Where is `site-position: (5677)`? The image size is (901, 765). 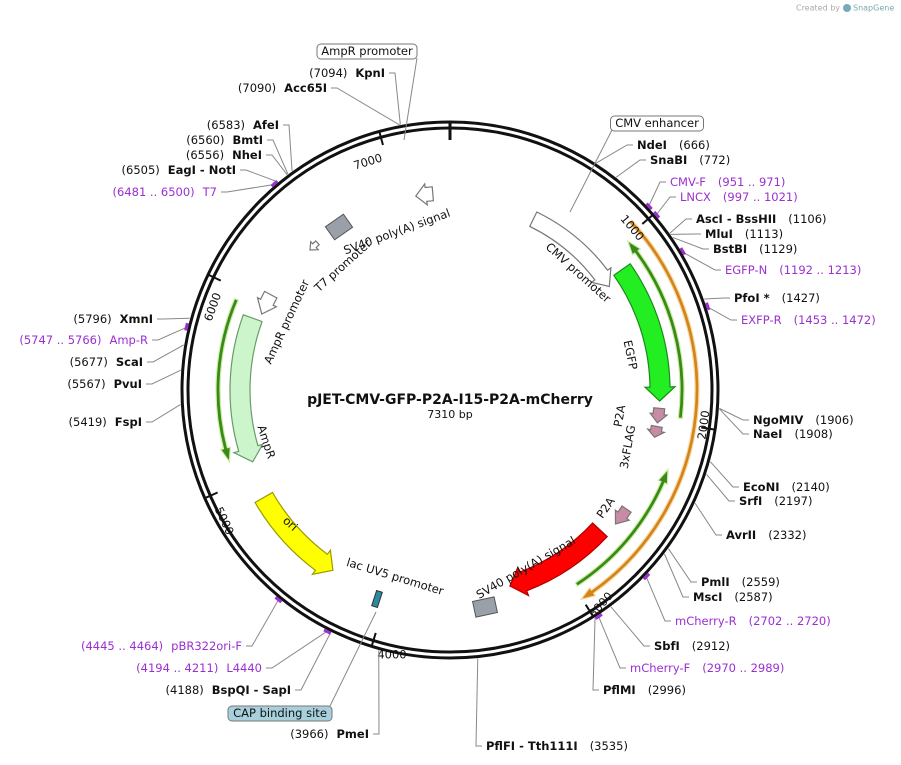
site-position: (5677) is located at coordinates (89, 362).